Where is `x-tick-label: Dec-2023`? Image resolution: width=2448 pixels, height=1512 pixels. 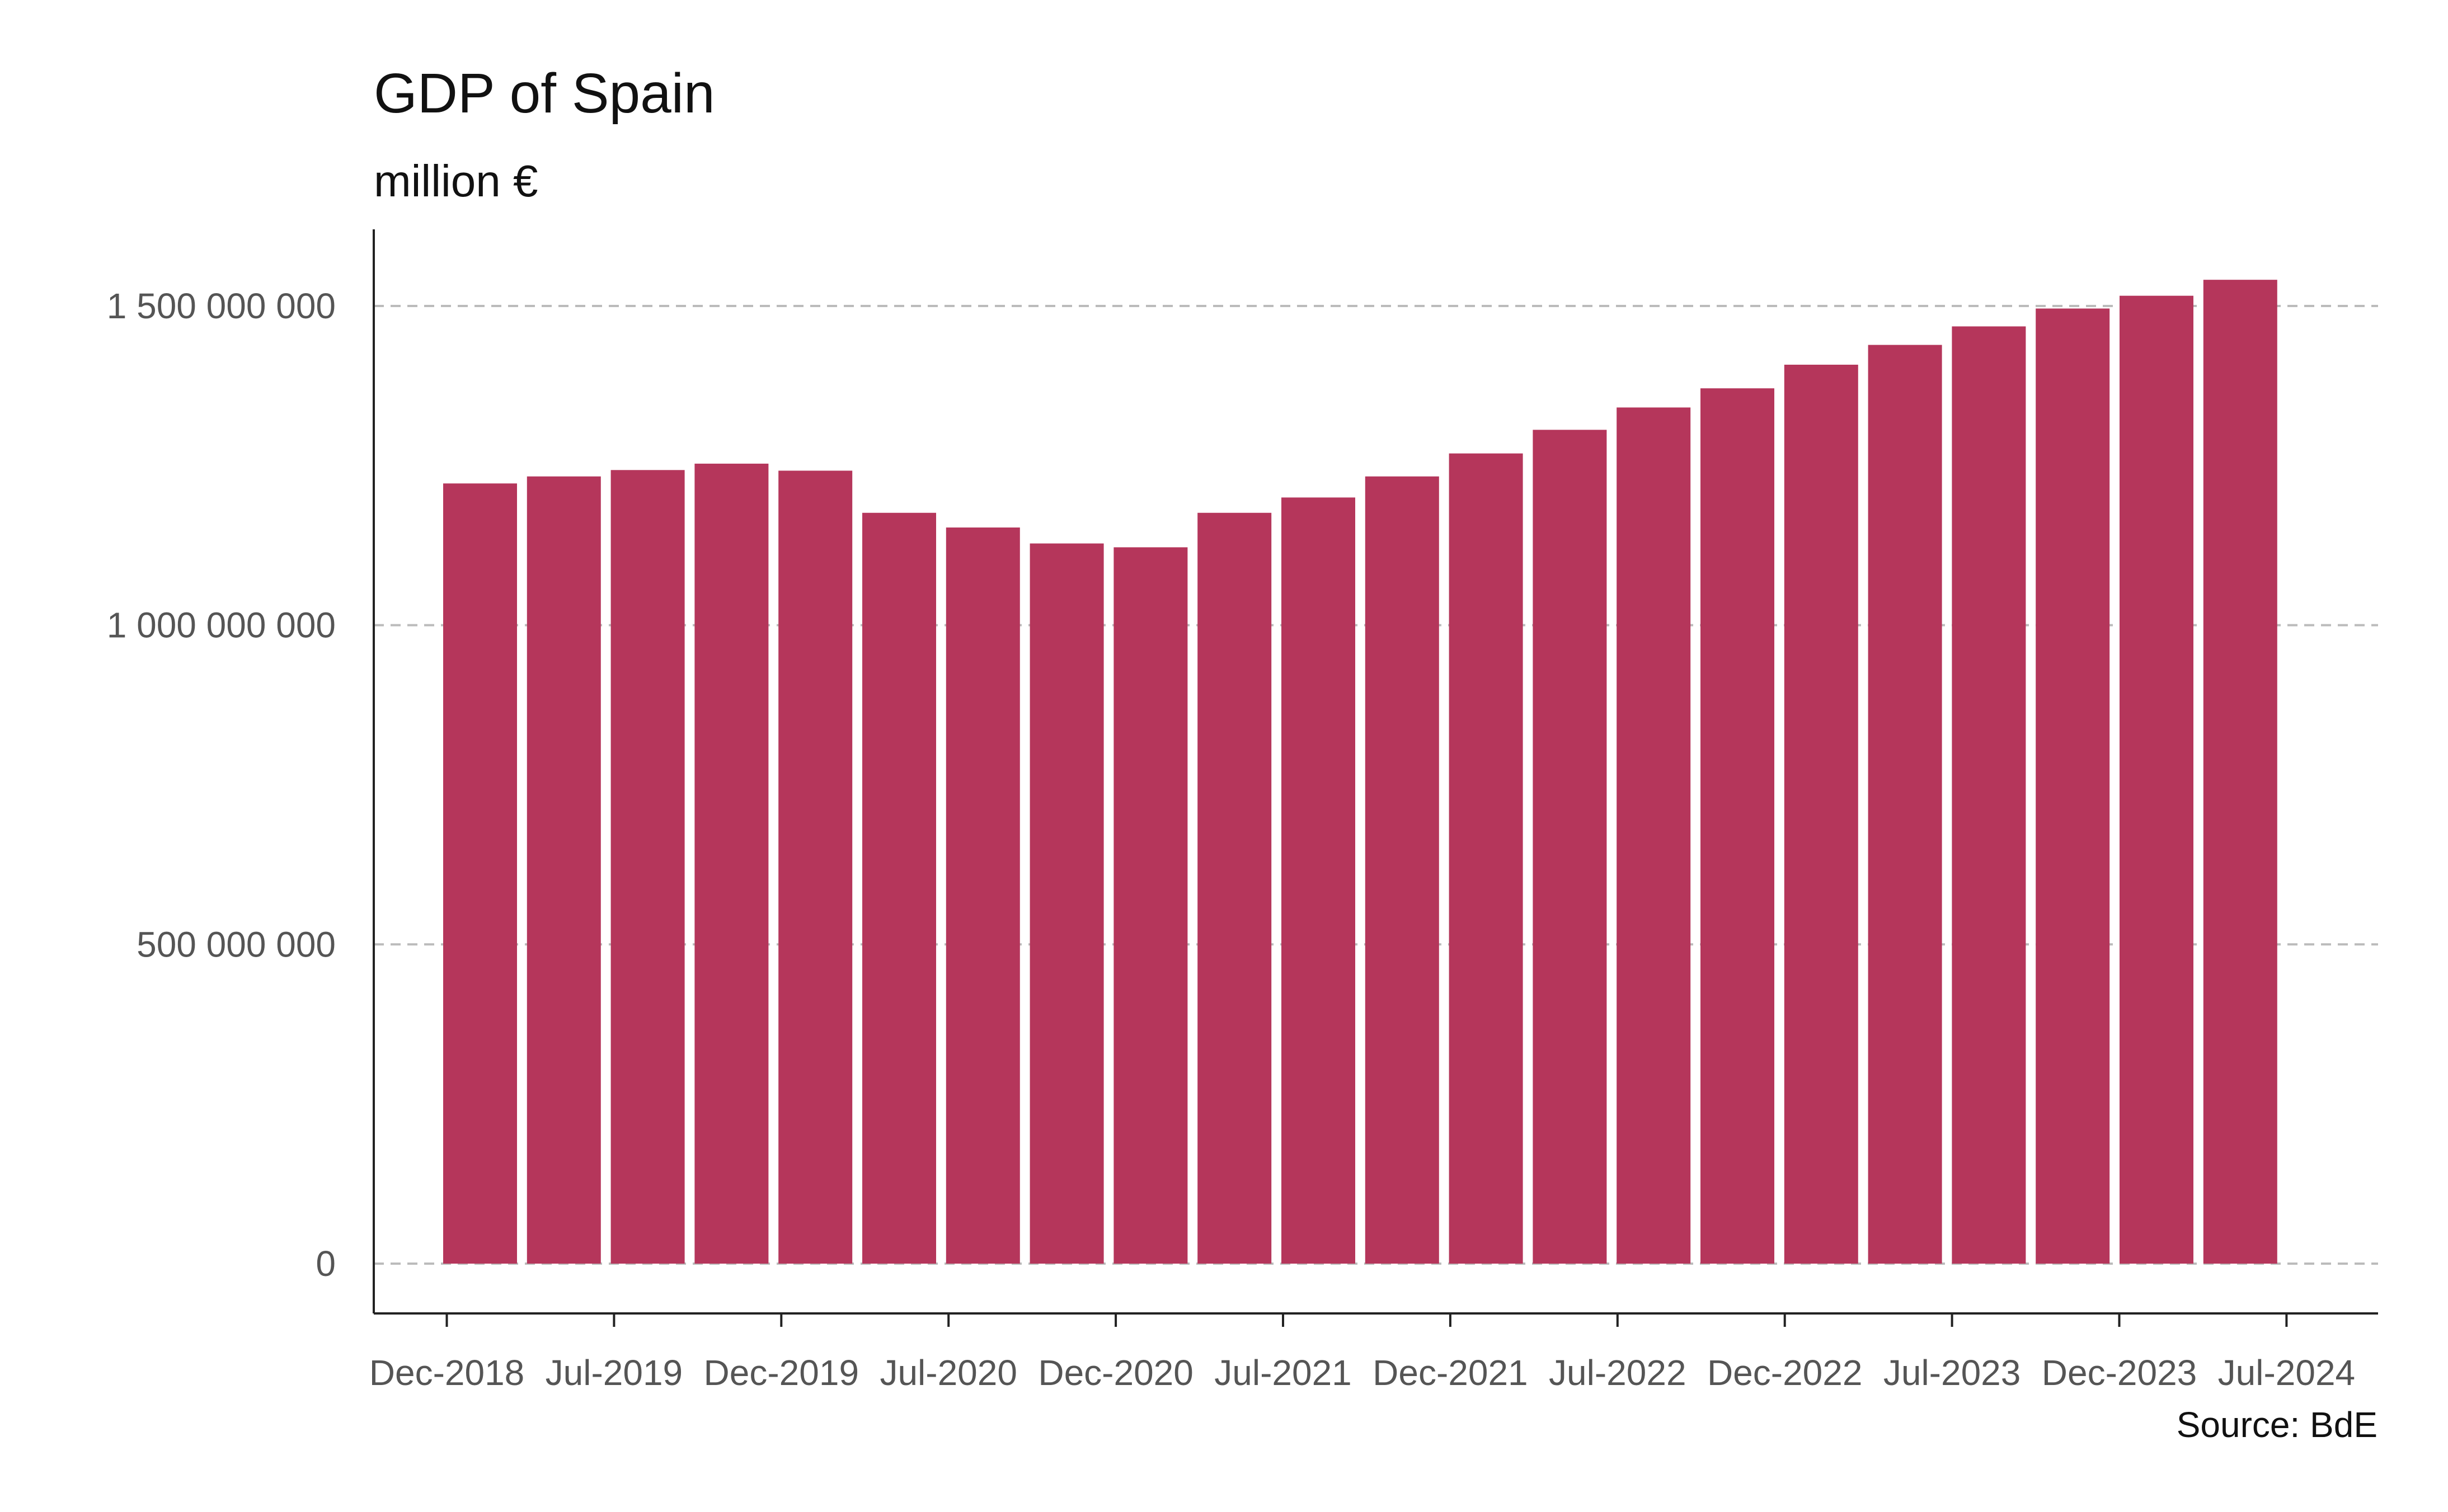
x-tick-label: Dec-2023 is located at coordinates (2119, 1373).